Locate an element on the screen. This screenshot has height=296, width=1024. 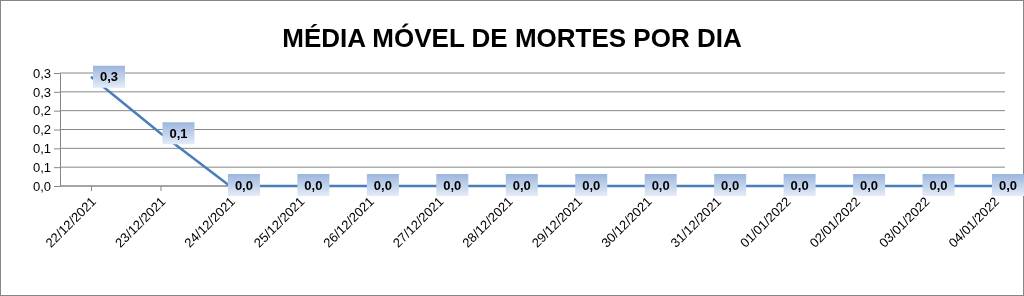
y-tick-label: 0,0 is located at coordinates (41, 186).